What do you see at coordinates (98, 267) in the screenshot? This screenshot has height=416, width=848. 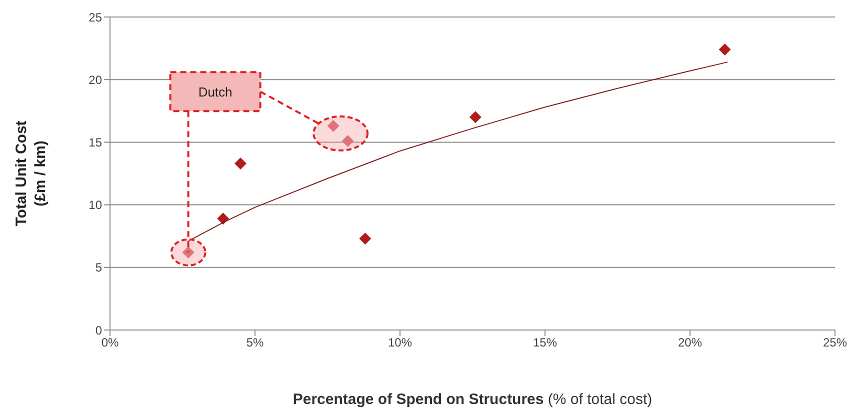 I see `y-tick-label: 5` at bounding box center [98, 267].